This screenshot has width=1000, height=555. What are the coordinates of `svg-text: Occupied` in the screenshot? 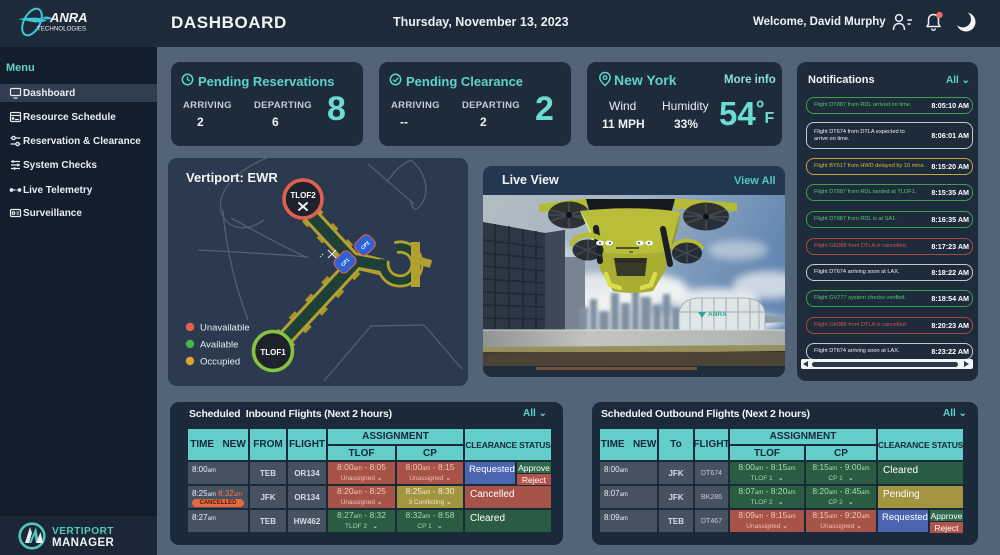 It's located at (220, 362).